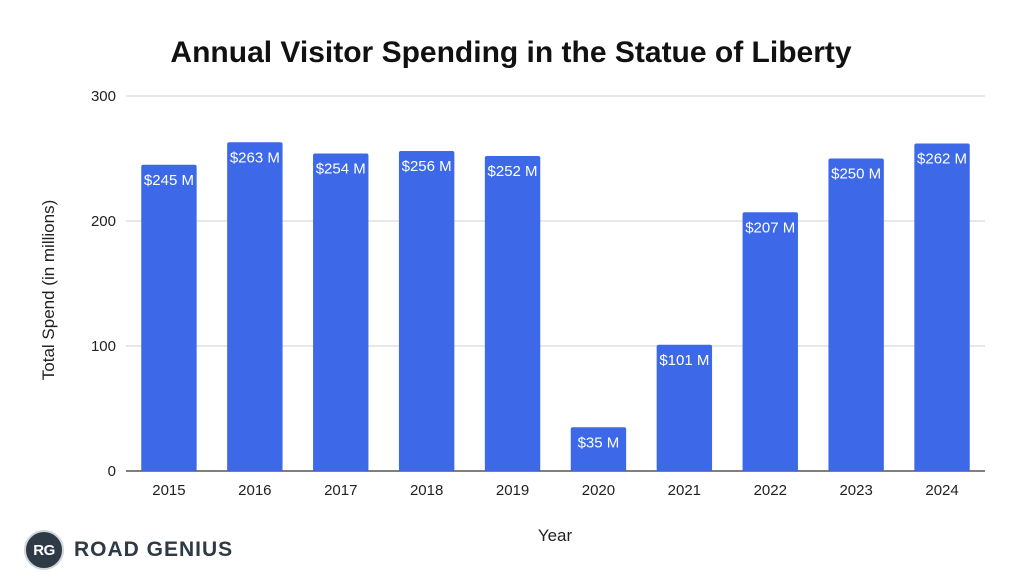  Describe the element at coordinates (856, 314) in the screenshot. I see `bar-2023` at that location.